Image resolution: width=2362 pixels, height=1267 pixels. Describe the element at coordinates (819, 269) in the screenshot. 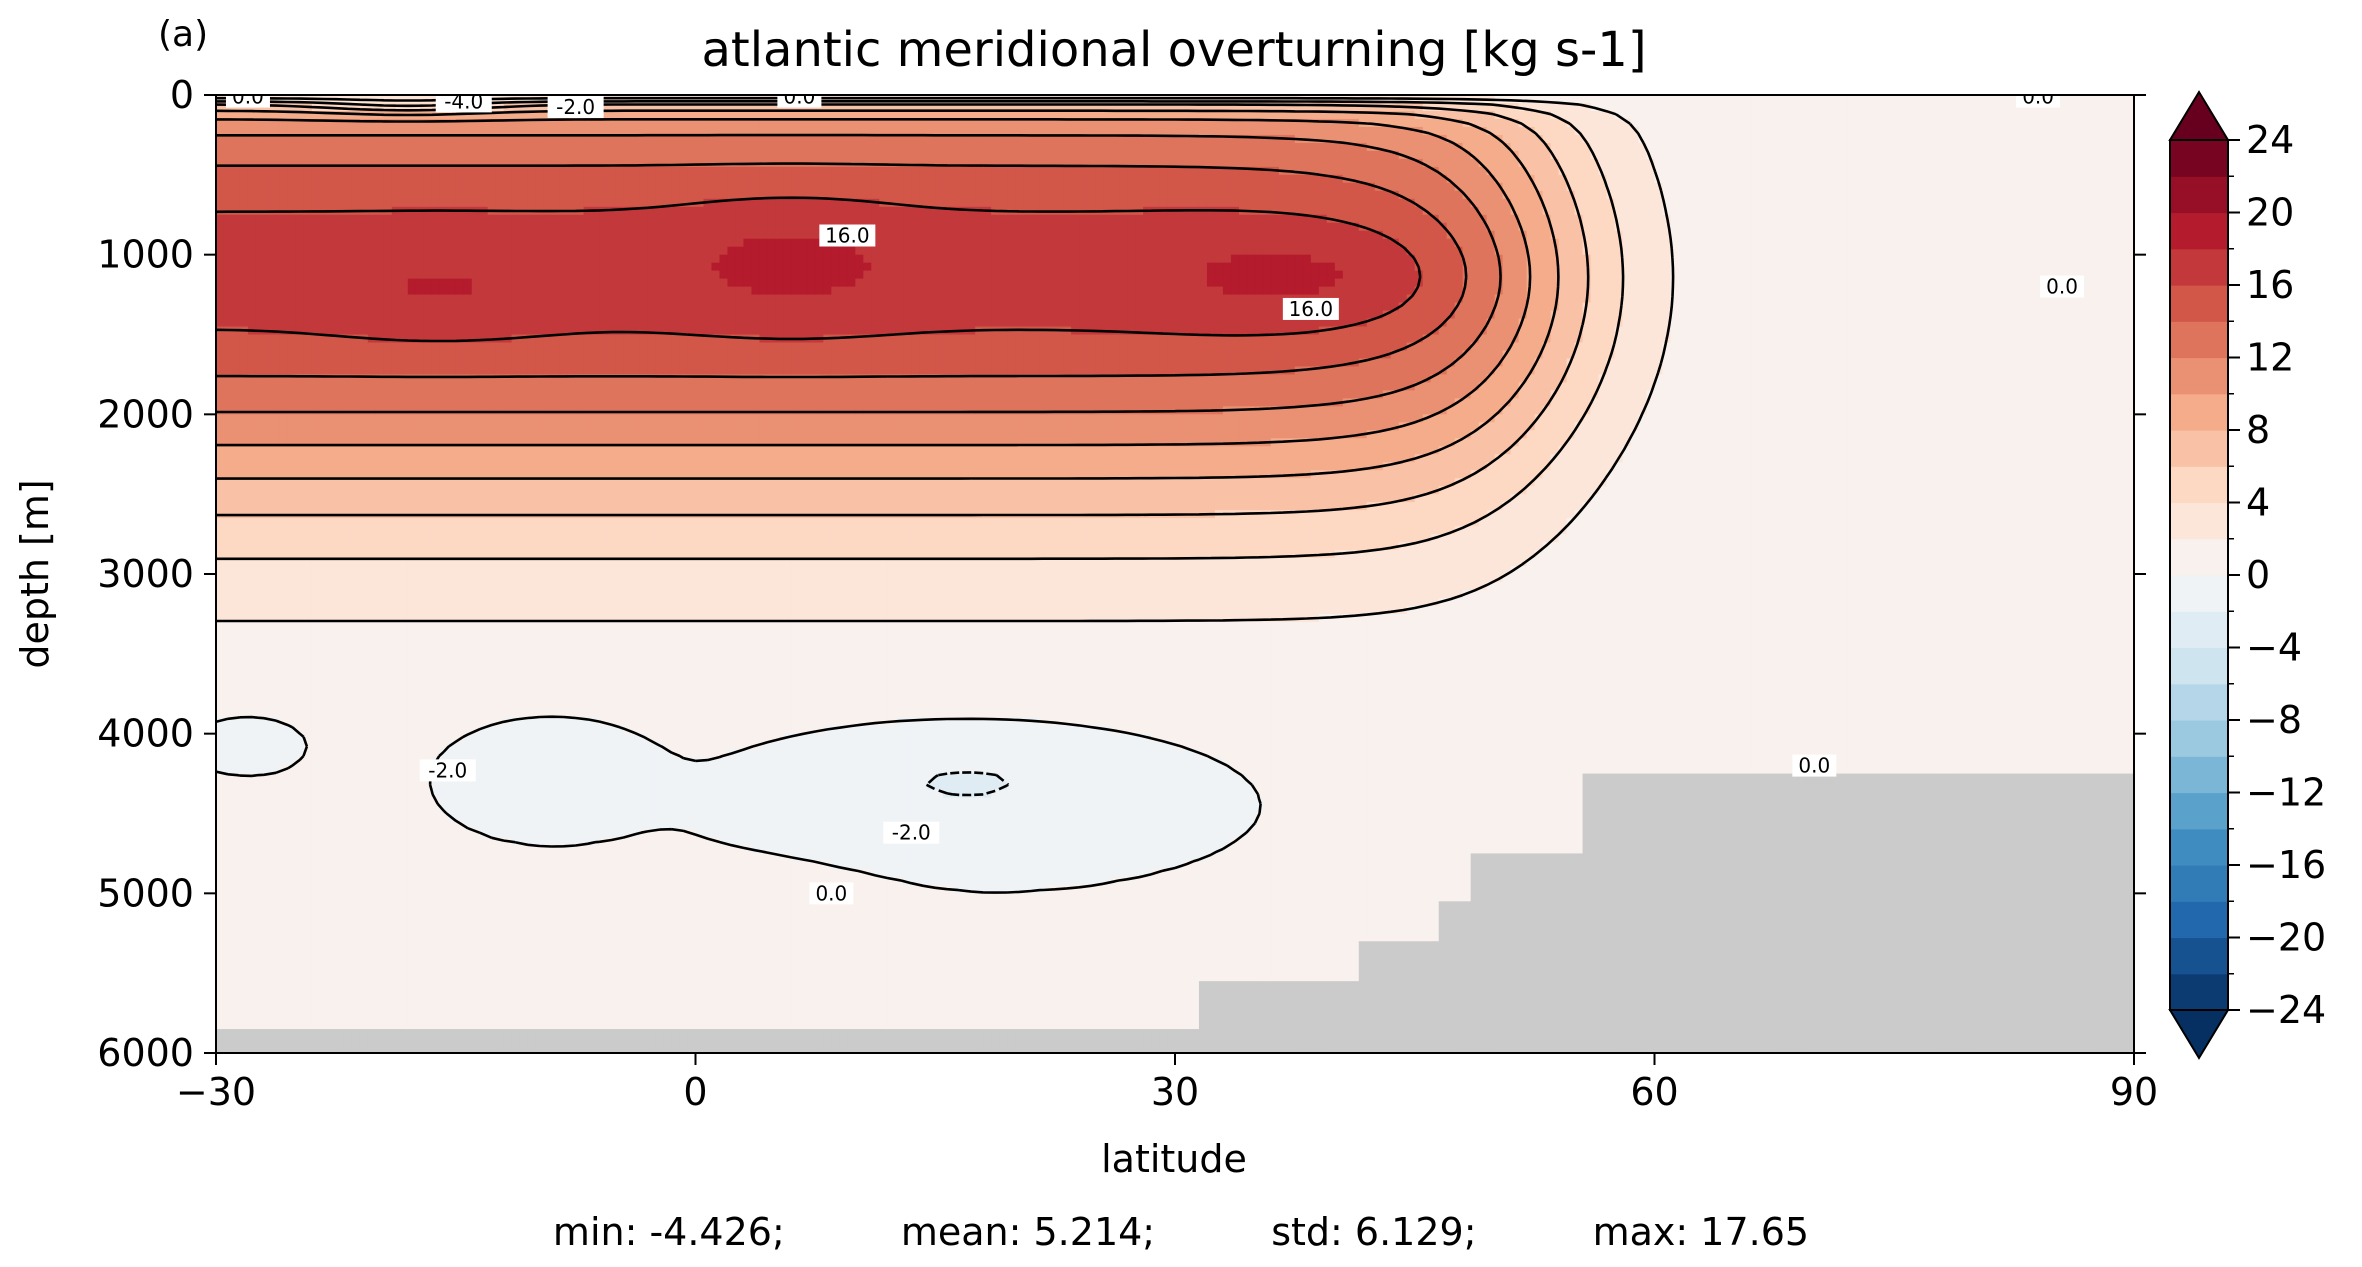

I see `contour-line` at that location.